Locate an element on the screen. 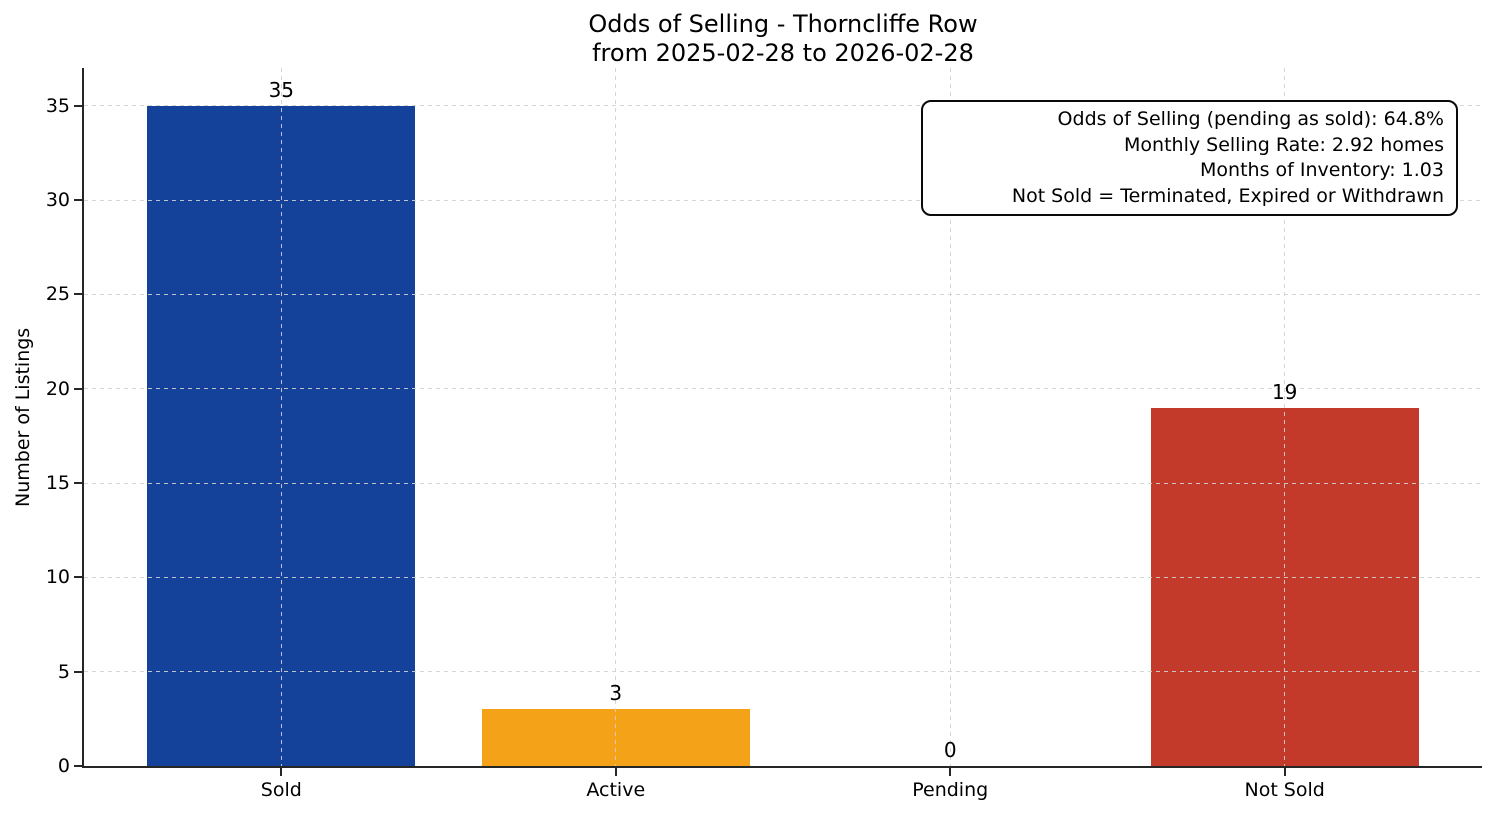 This screenshot has width=1494, height=816. bar-value-label-pending: 0 is located at coordinates (950, 750).